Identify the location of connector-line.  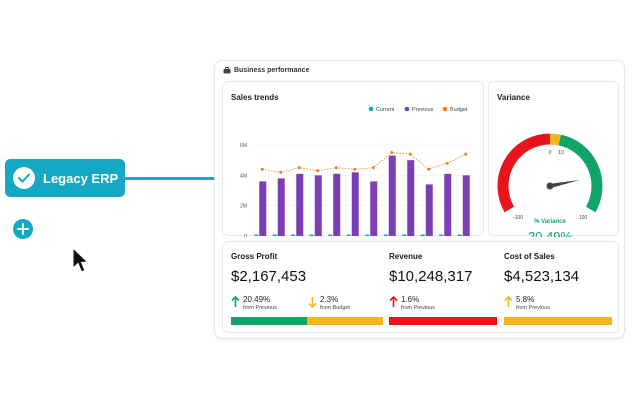
(169, 178).